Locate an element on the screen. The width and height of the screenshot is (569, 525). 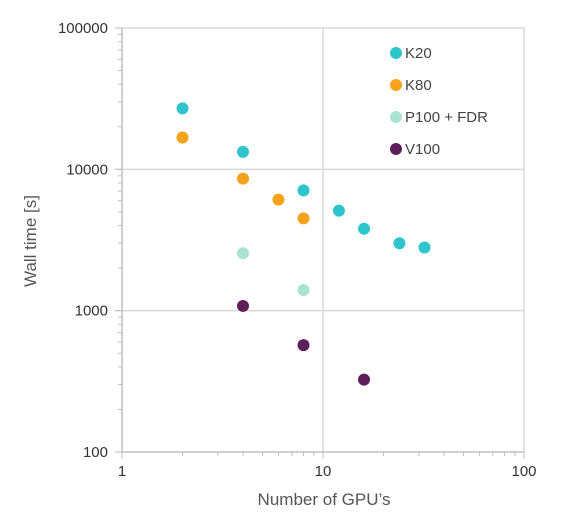
x-tick-label: 10 is located at coordinates (323, 471).